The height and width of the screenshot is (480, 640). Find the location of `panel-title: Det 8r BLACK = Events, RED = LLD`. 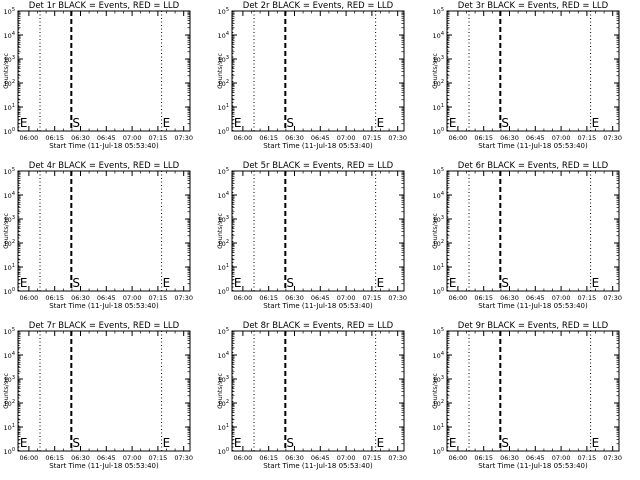

panel-title: Det 8r BLACK = Events, RED = LLD is located at coordinates (318, 326).